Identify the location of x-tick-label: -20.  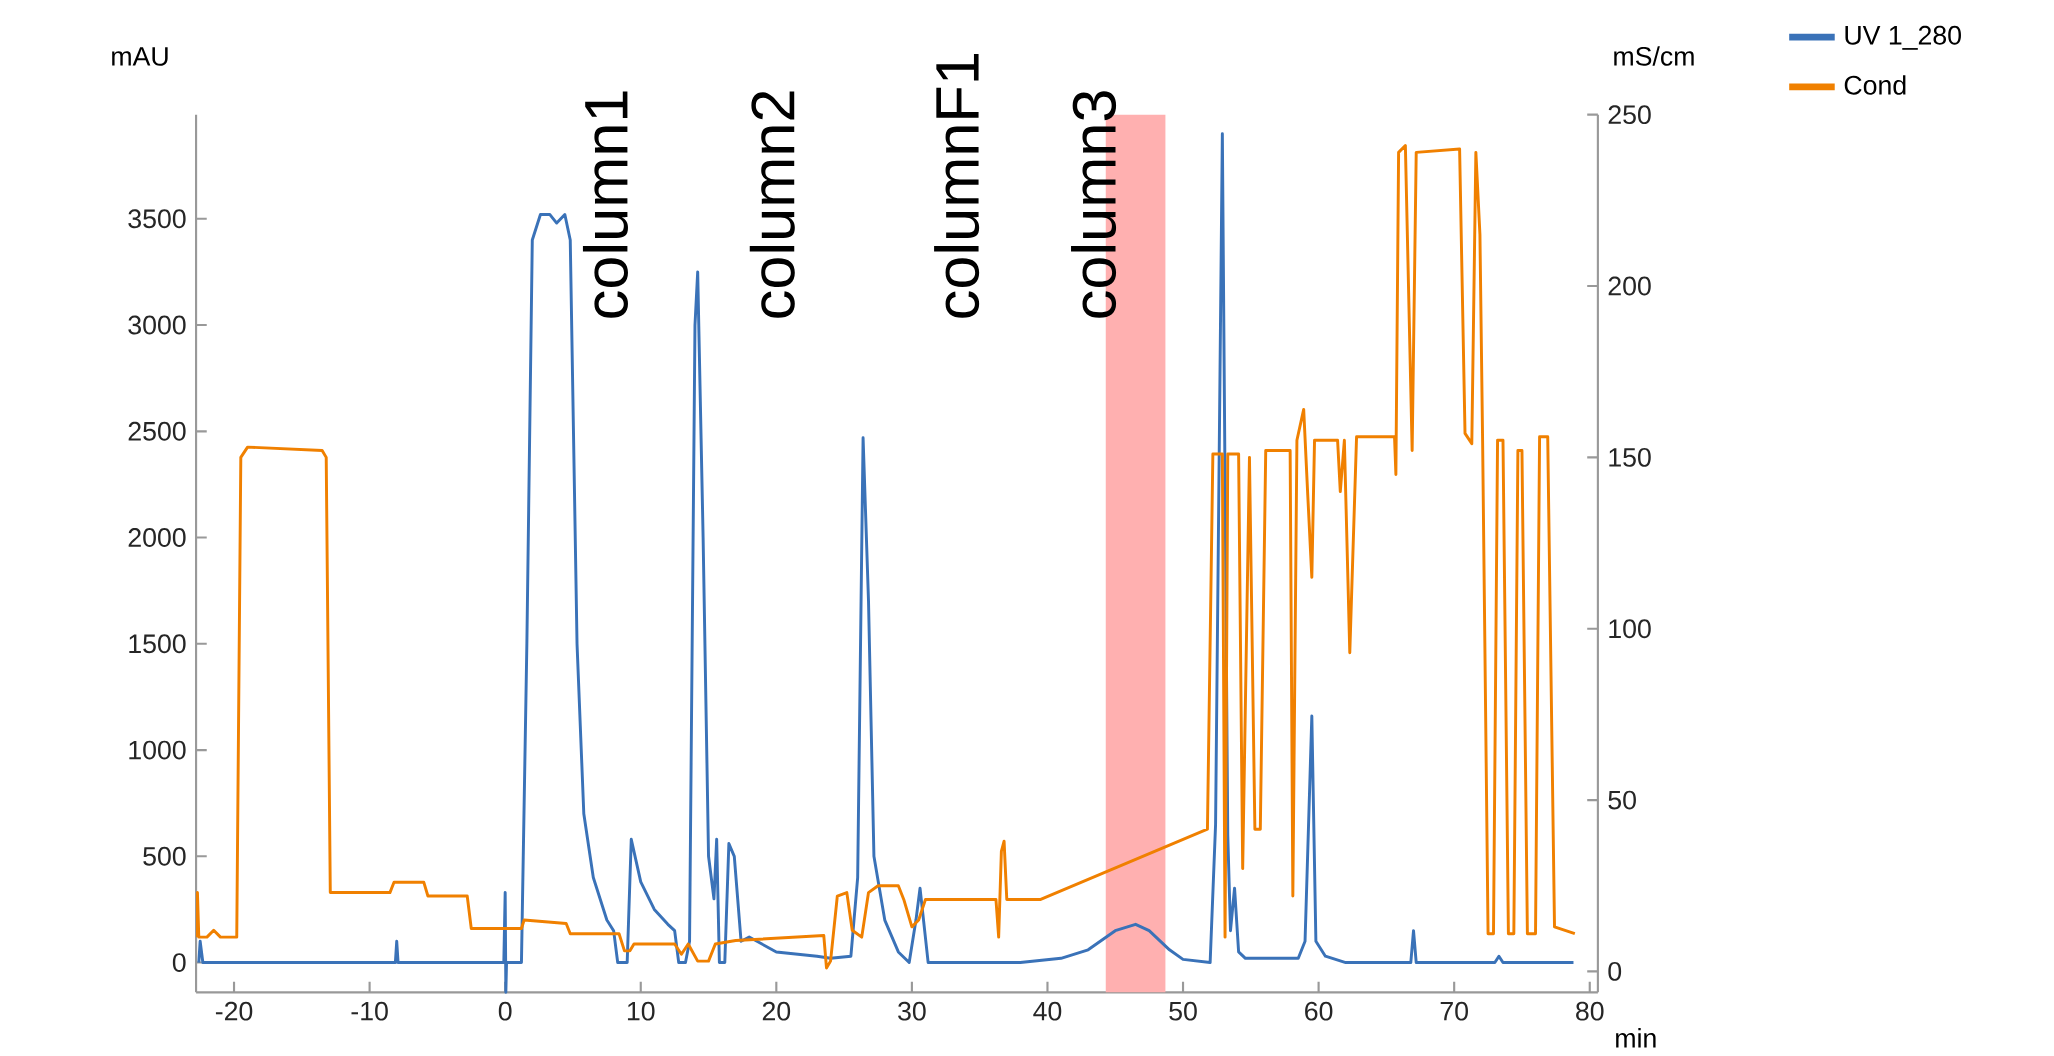
(234, 1011).